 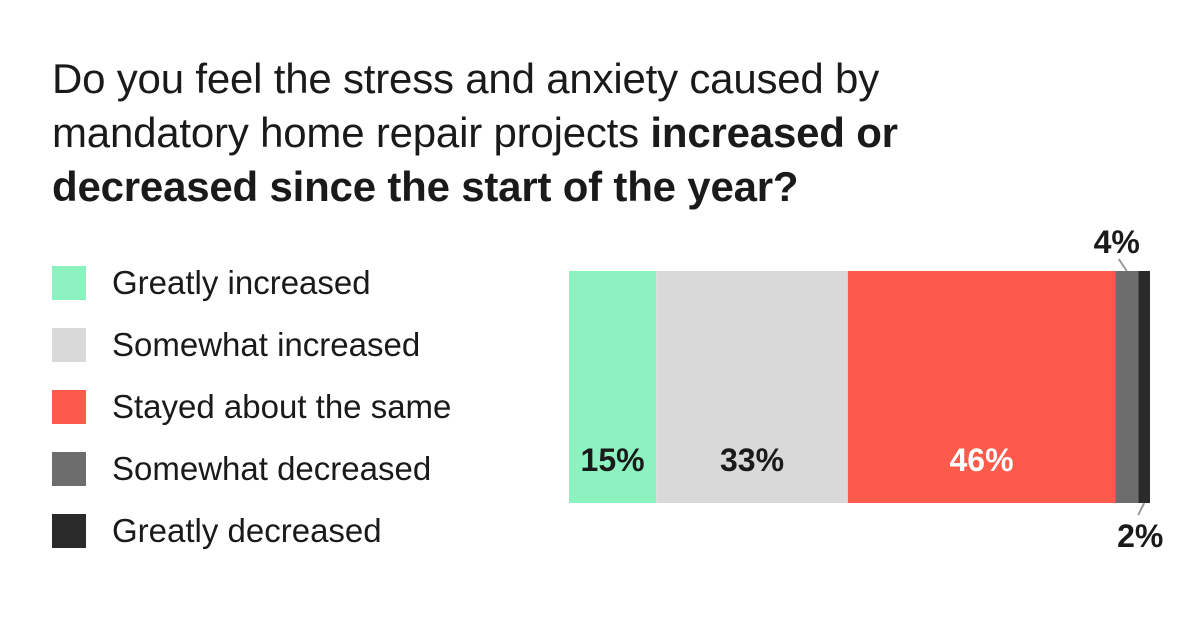 I want to click on legend-item-somewhat-decreased: Somewhat decreased, so click(x=251, y=469).